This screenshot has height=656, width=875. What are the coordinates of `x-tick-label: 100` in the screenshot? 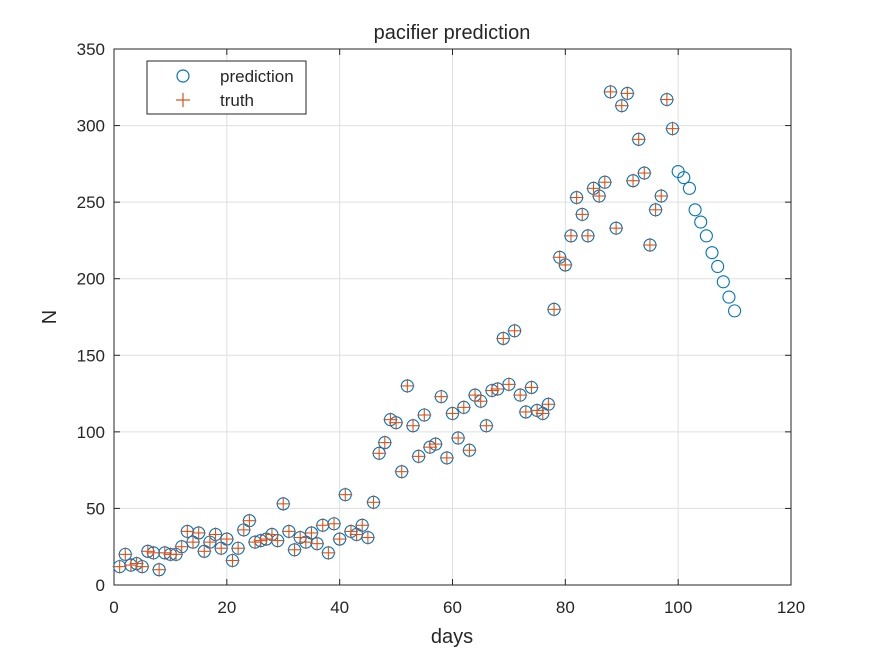 It's located at (678, 607).